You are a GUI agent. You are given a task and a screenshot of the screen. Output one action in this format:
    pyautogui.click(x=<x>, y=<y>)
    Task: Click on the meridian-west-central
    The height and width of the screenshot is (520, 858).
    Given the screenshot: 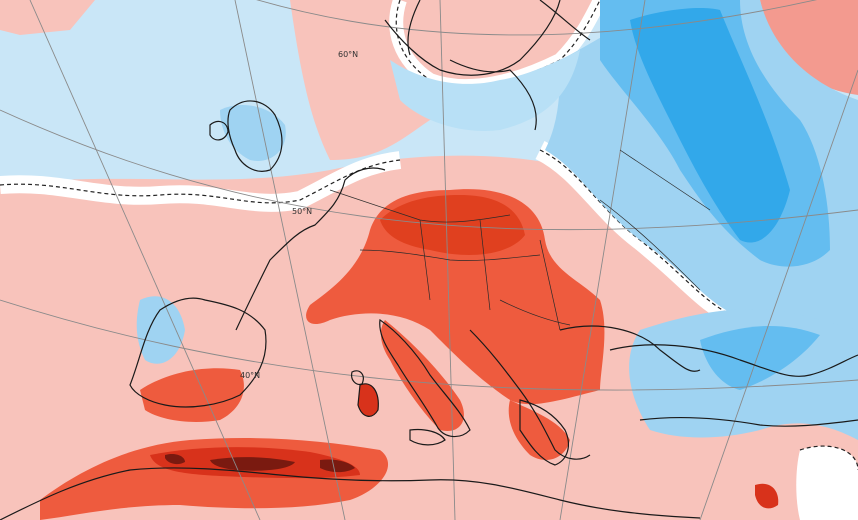 What is the action you would take?
    pyautogui.click(x=290, y=260)
    